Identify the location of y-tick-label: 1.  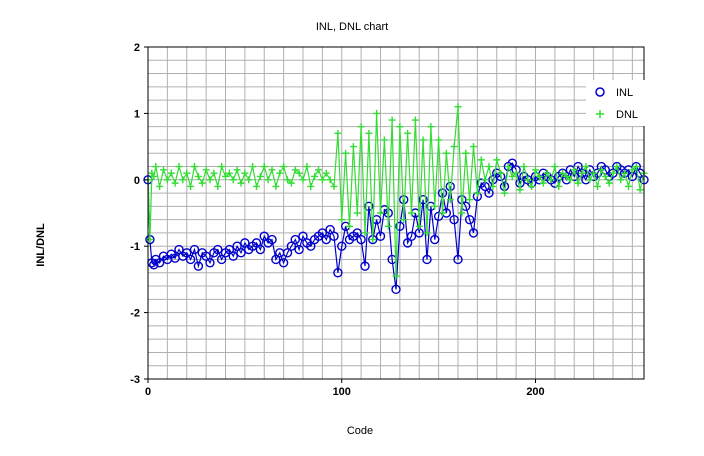
(137, 114).